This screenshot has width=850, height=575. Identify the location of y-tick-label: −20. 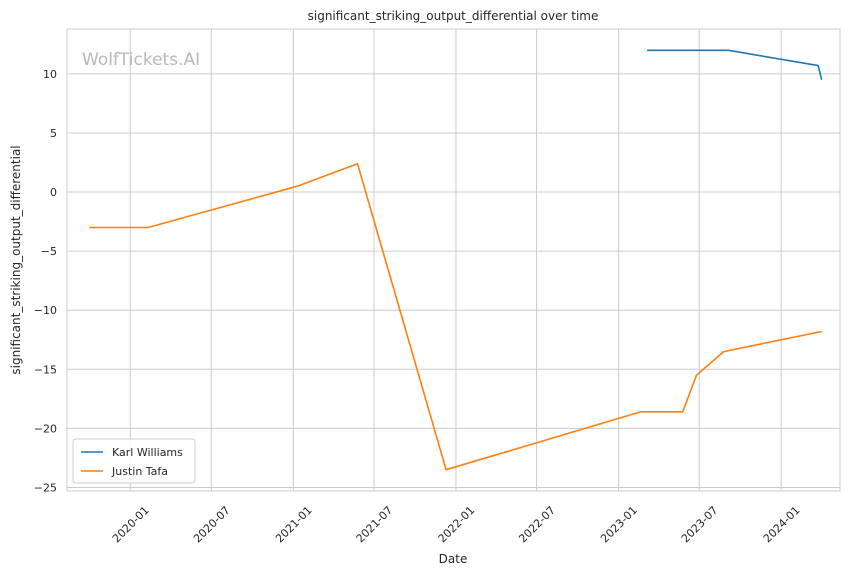
(45, 428).